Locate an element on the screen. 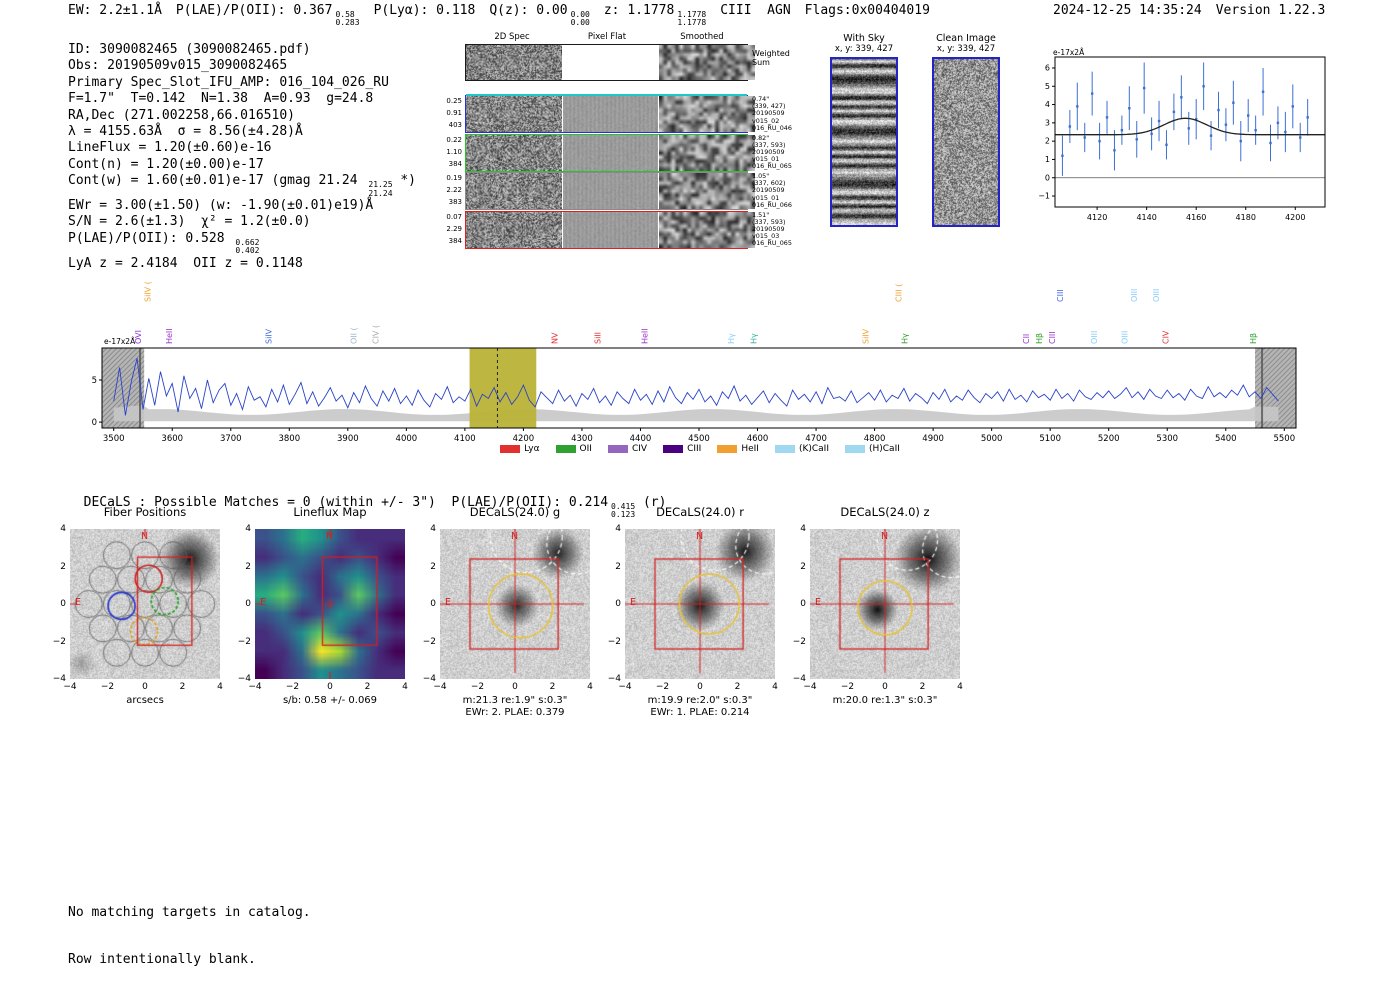 The height and width of the screenshot is (983, 1400). info-line: LyA z = 2.4184 OII z = 0.1148 is located at coordinates (185, 263).